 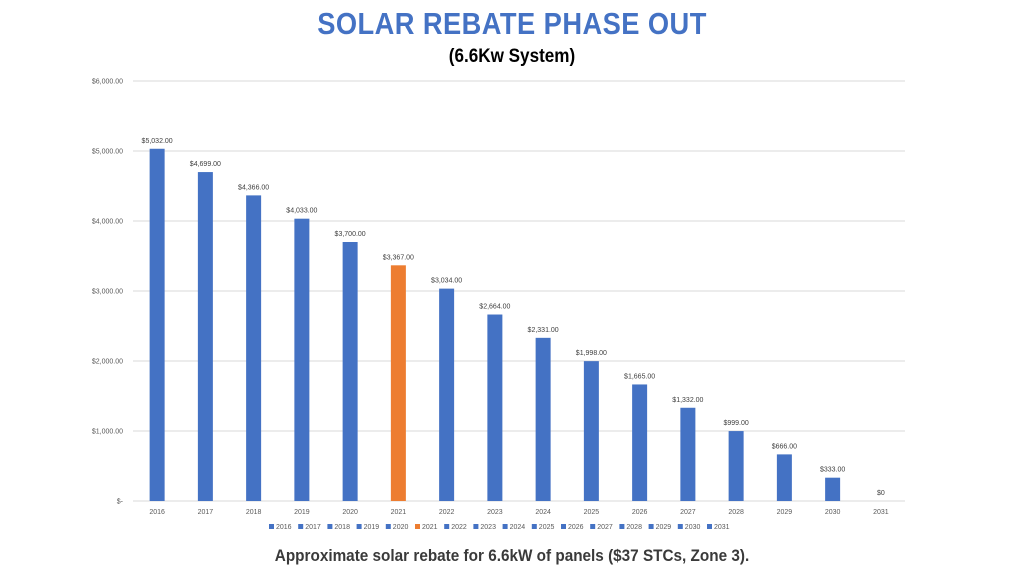 I want to click on legend-label-2031: 2031, so click(x=722, y=527).